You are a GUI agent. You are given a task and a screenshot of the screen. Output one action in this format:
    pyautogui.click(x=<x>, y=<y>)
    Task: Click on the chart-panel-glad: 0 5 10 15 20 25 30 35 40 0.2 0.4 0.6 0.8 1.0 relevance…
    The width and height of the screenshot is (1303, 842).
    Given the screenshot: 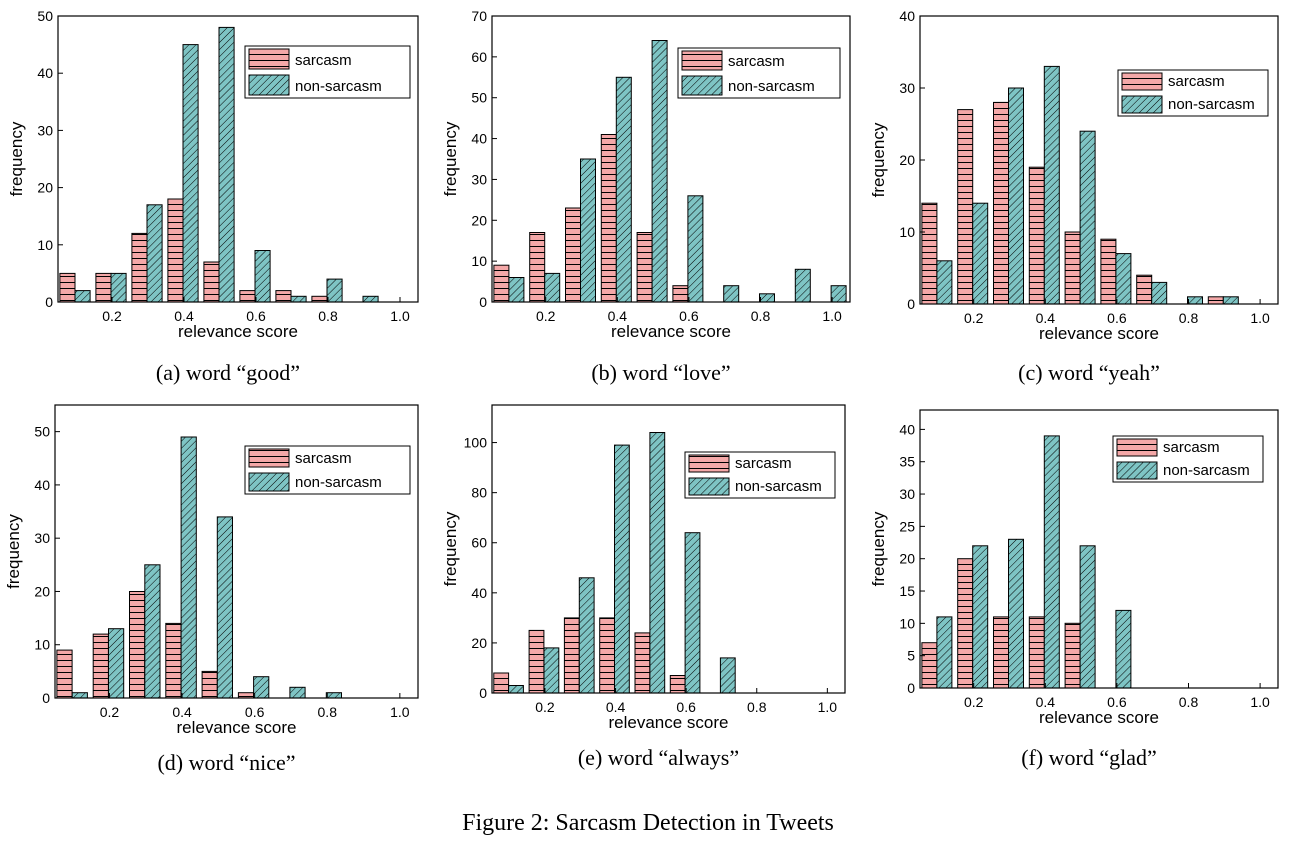 What is the action you would take?
    pyautogui.click(x=1074, y=589)
    